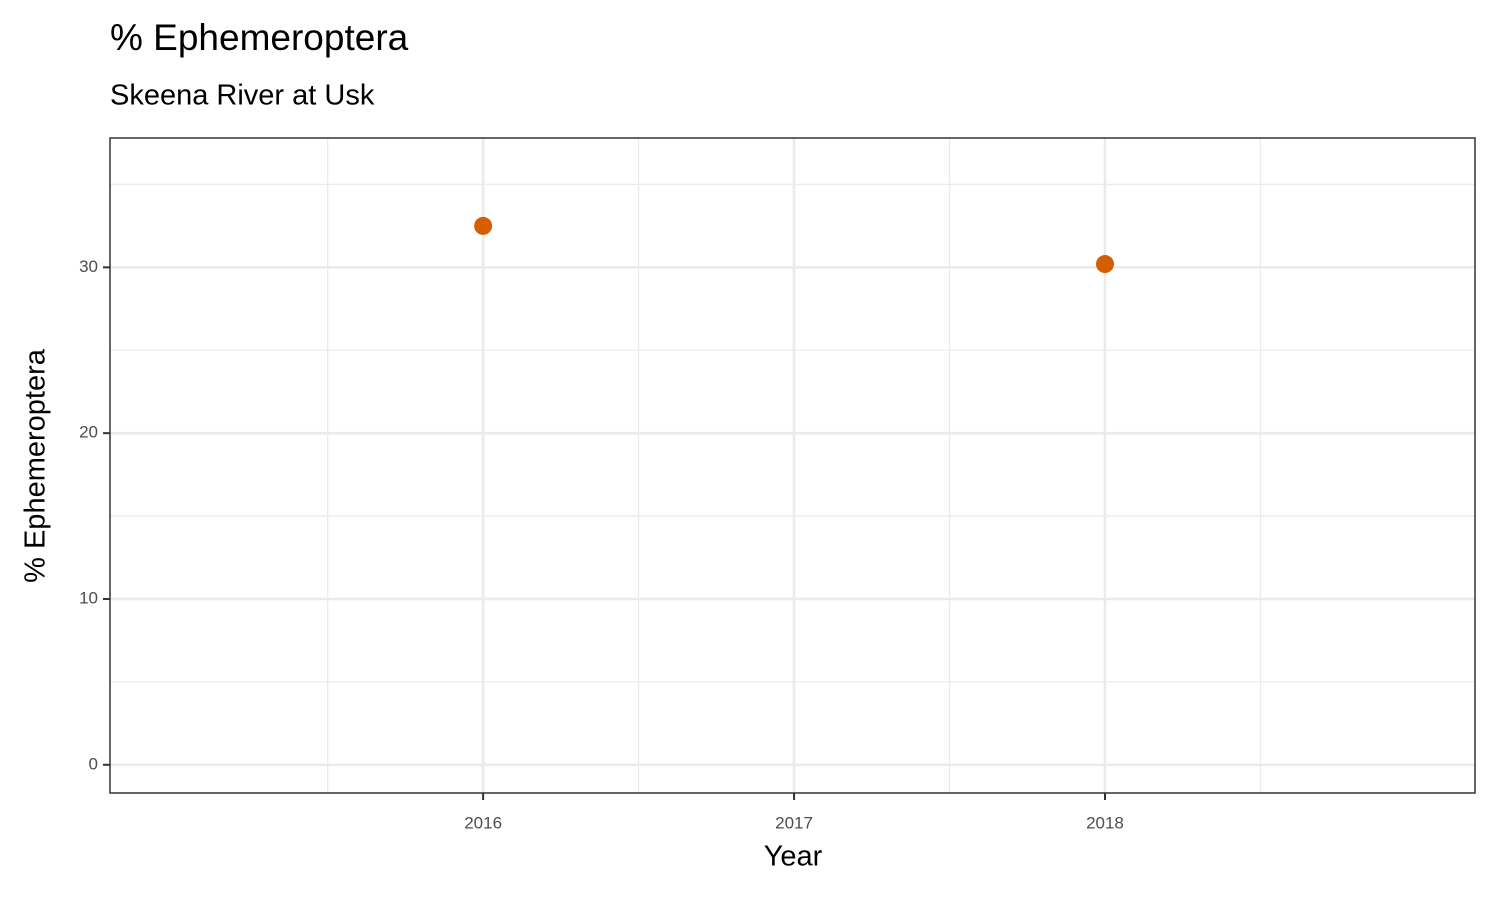 The image size is (1500, 900). I want to click on chart-title: % Ephemeroptera, so click(259, 37).